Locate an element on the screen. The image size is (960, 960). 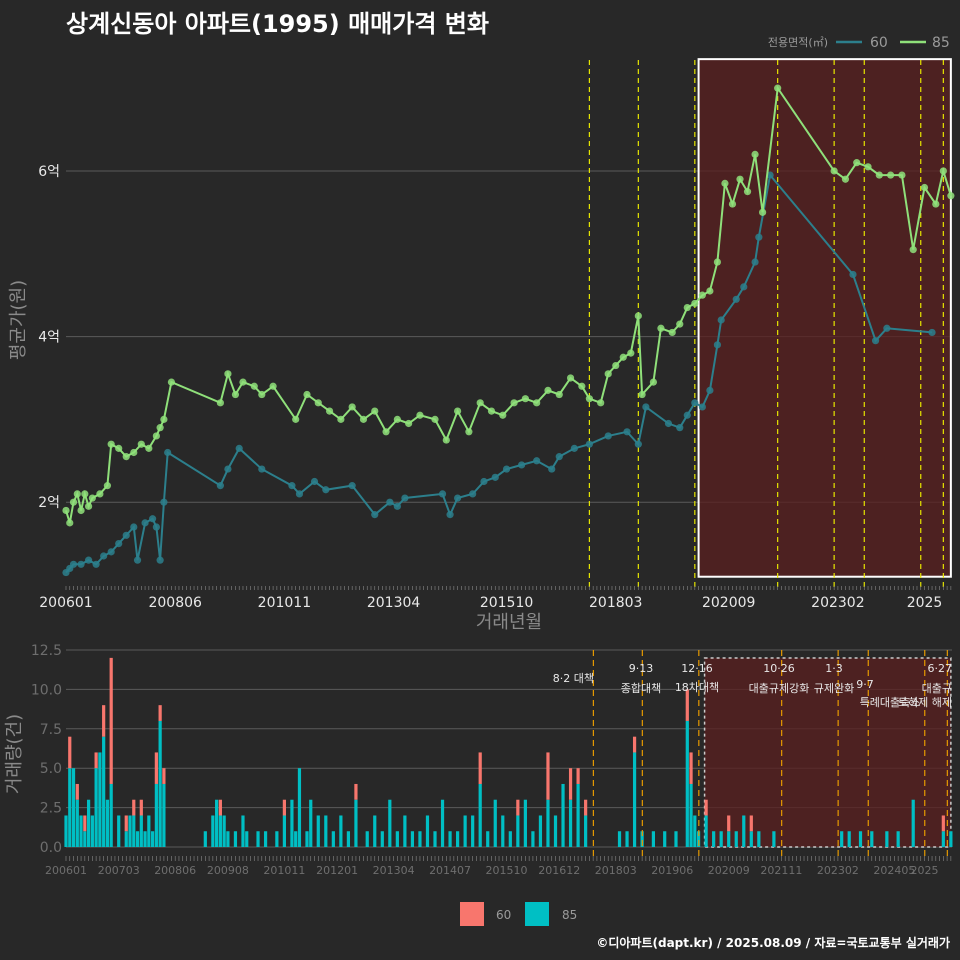
policy-annotation-line1: 10·26 is located at coordinates (779, 668).